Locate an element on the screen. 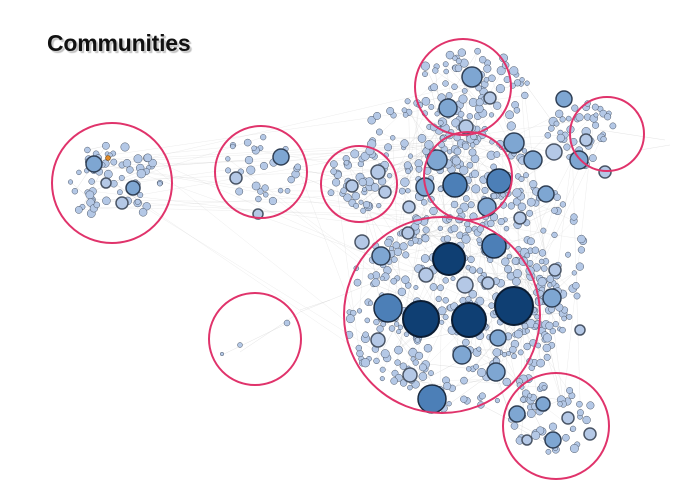  community-ring-main is located at coordinates (442, 315).